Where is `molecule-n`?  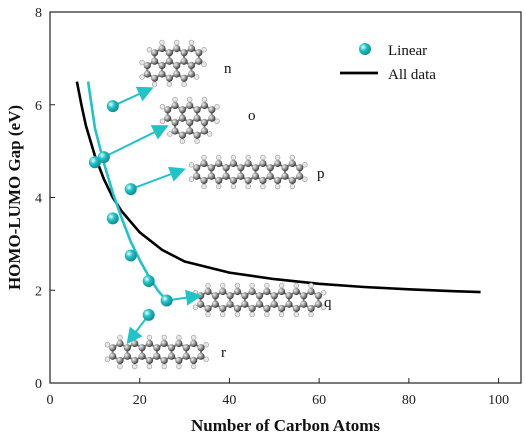 molecule-n is located at coordinates (173, 63).